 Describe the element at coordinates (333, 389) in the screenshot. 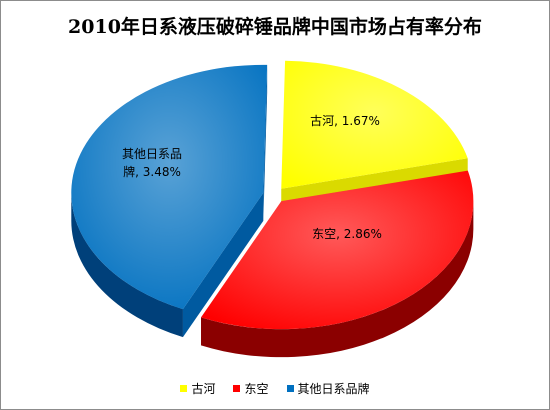

I see `legend-label-other: 其他日系品牌` at that location.